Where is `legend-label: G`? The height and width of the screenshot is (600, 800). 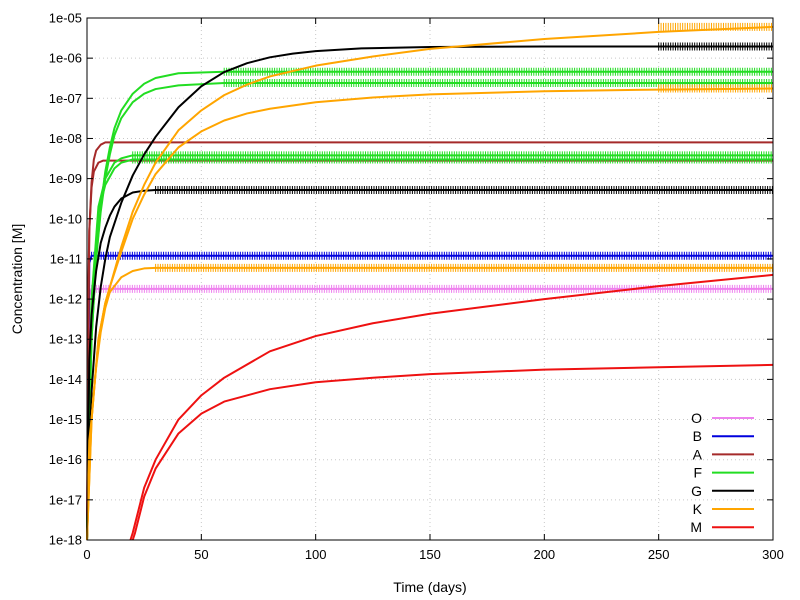
legend-label: G is located at coordinates (696, 491).